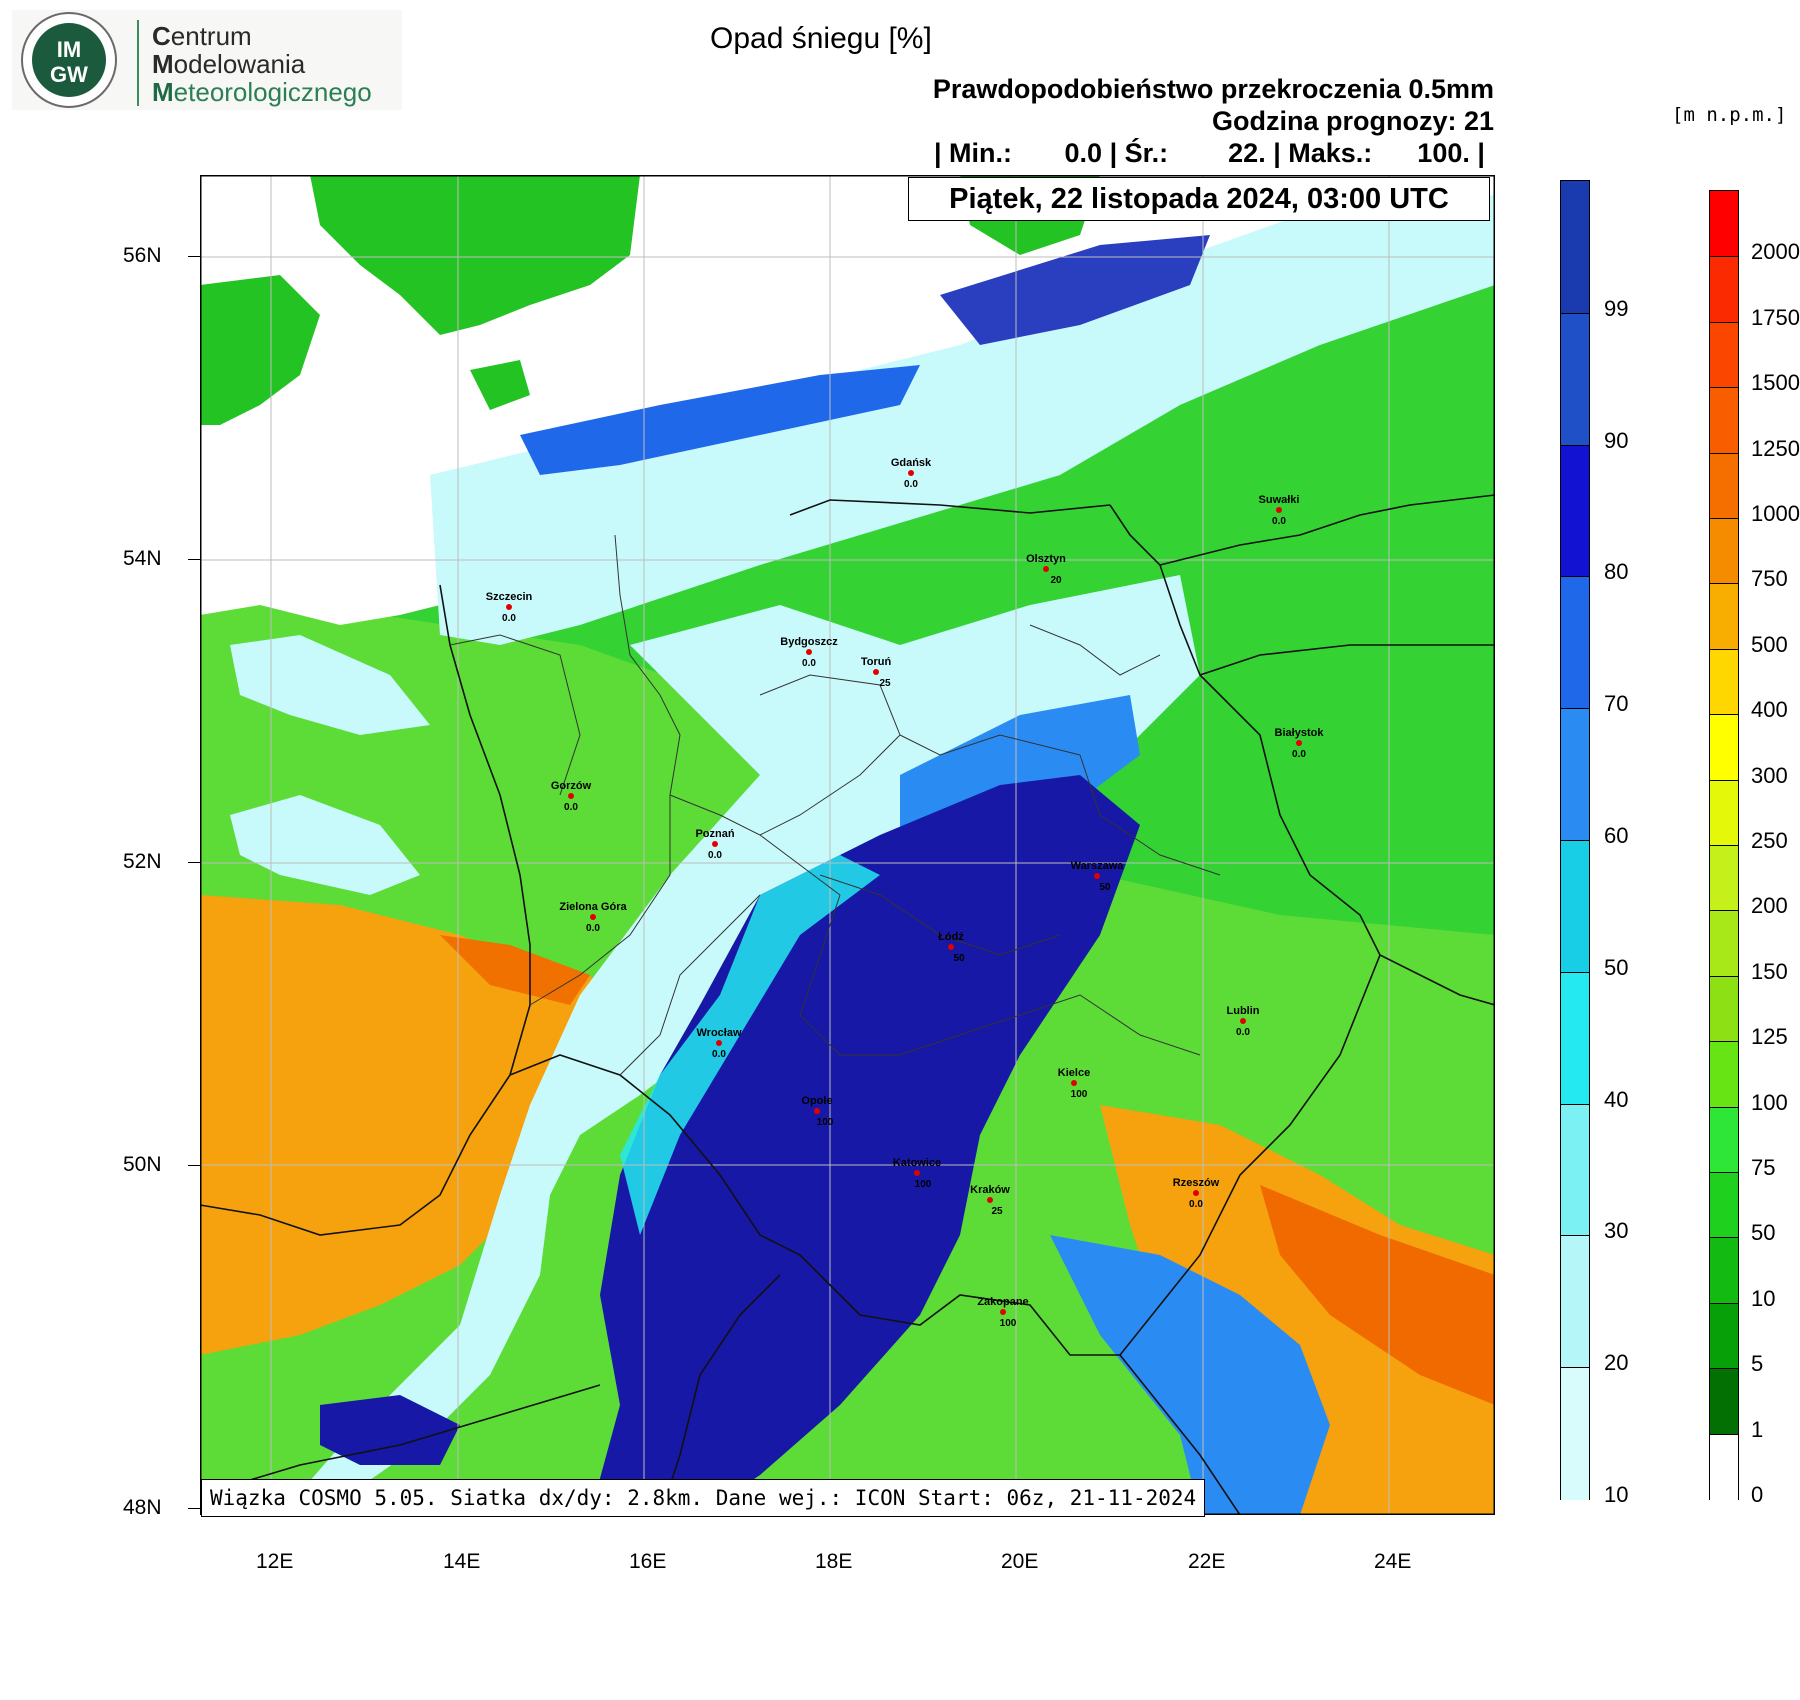 The image size is (1800, 1700). Describe the element at coordinates (262, 92) in the screenshot. I see `logo-line-3: Meteorologicznego` at that location.